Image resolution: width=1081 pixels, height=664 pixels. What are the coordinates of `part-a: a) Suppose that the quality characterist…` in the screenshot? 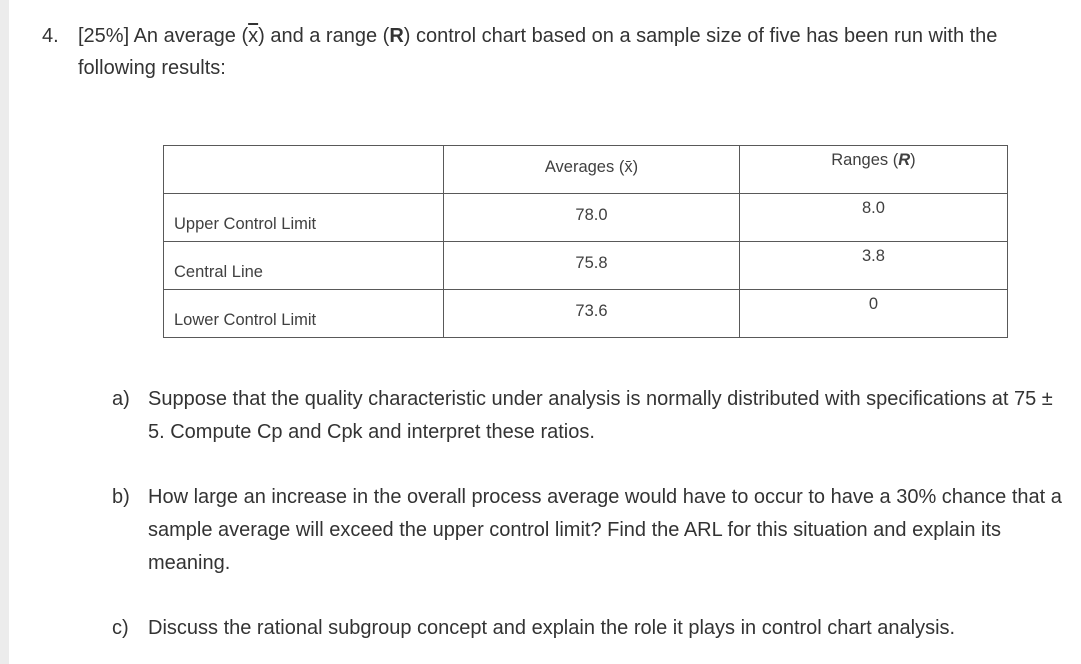 It's located at (592, 416).